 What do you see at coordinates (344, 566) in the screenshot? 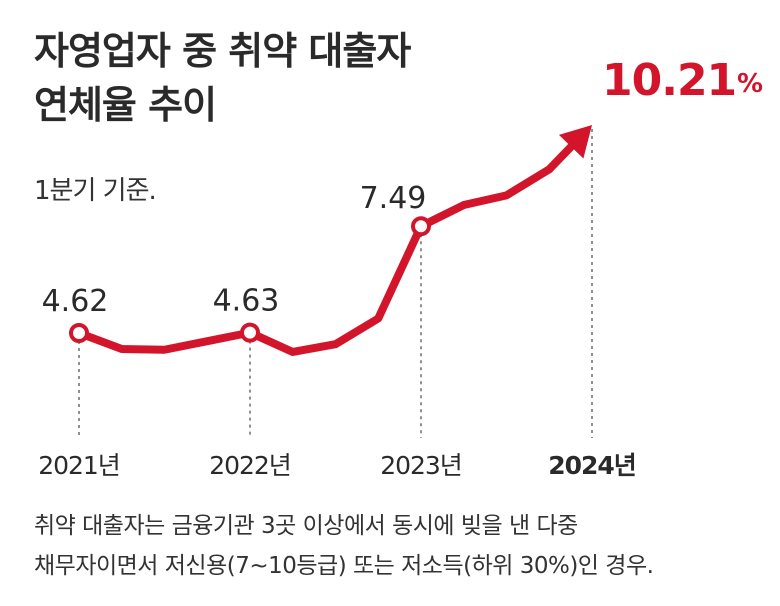
I see `footnote-line-2: 채무자이면서 저신용(7~10등급) 또는 저소득(하위 30%)인 경우.` at bounding box center [344, 566].